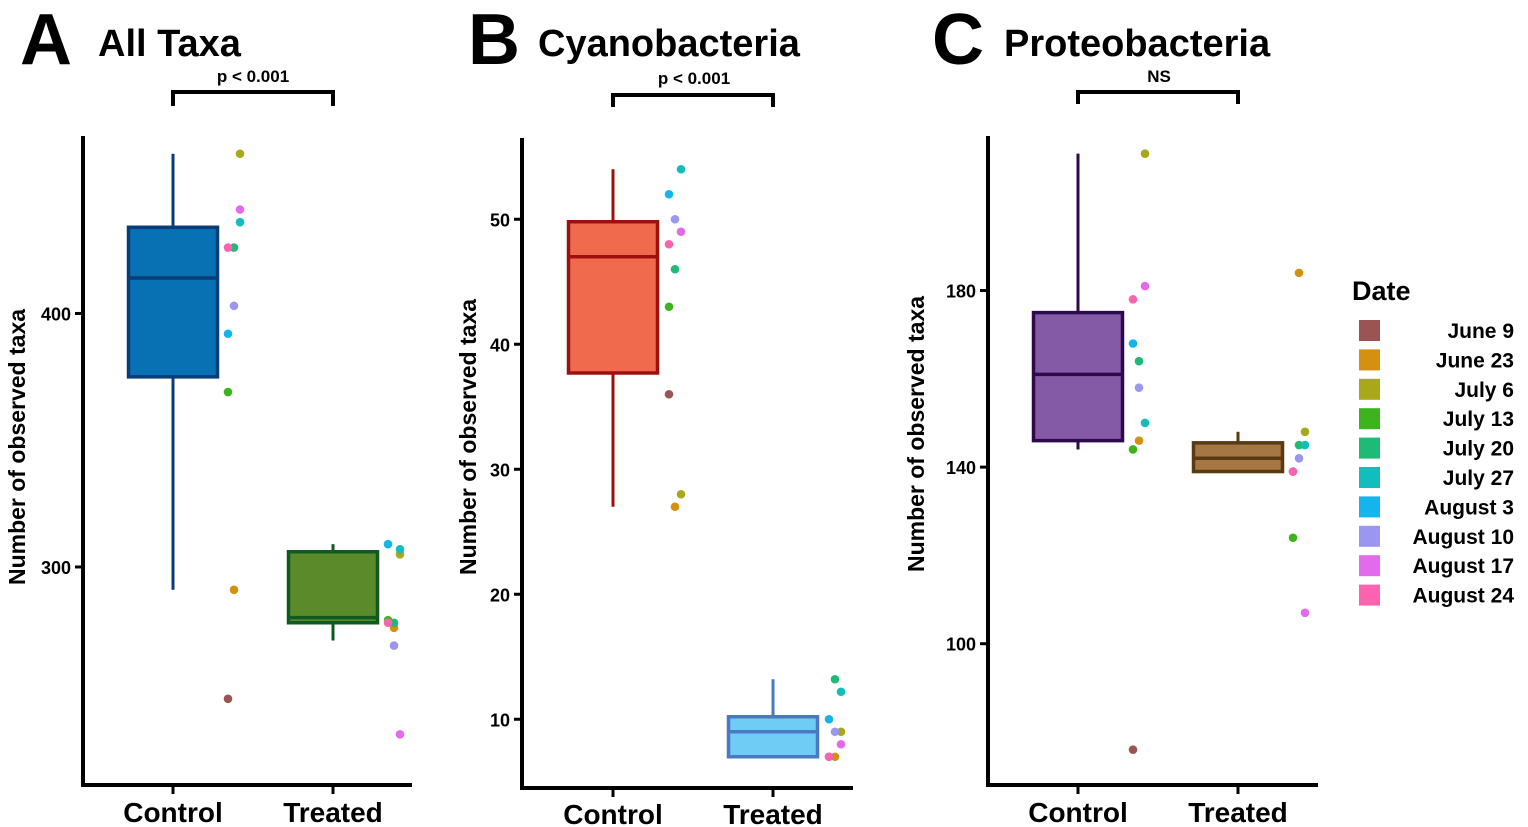  Describe the element at coordinates (253, 76) in the screenshot. I see `significance-label-a: p < 0.001` at that location.